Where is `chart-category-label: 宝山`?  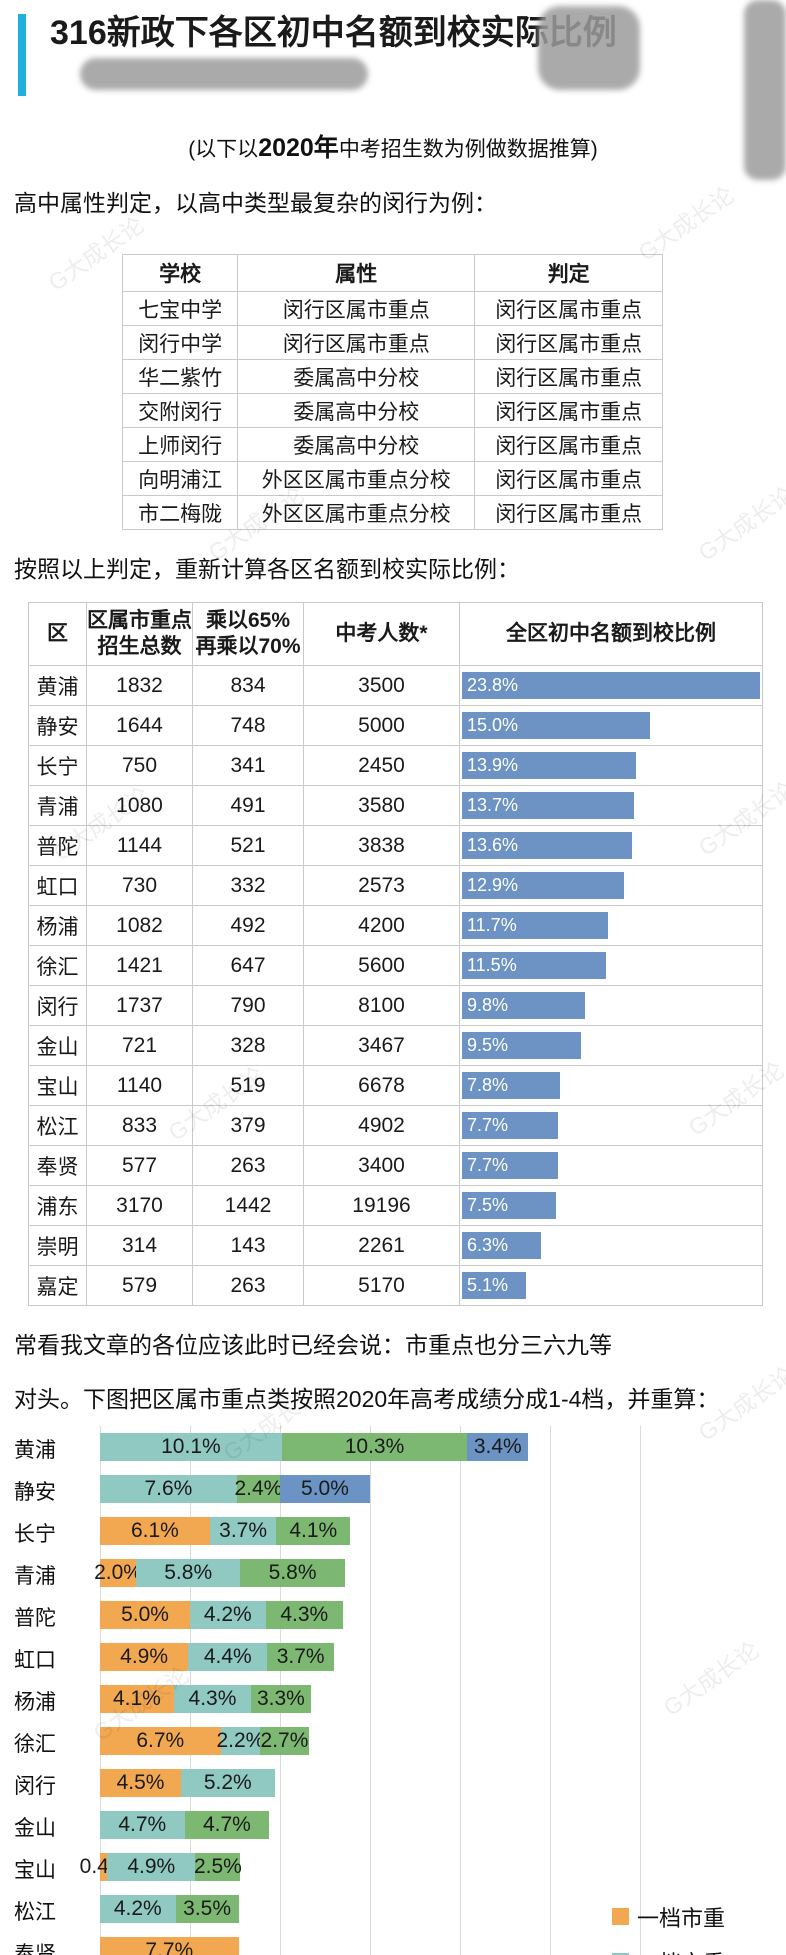 chart-category-label: 宝山 is located at coordinates (35, 1870).